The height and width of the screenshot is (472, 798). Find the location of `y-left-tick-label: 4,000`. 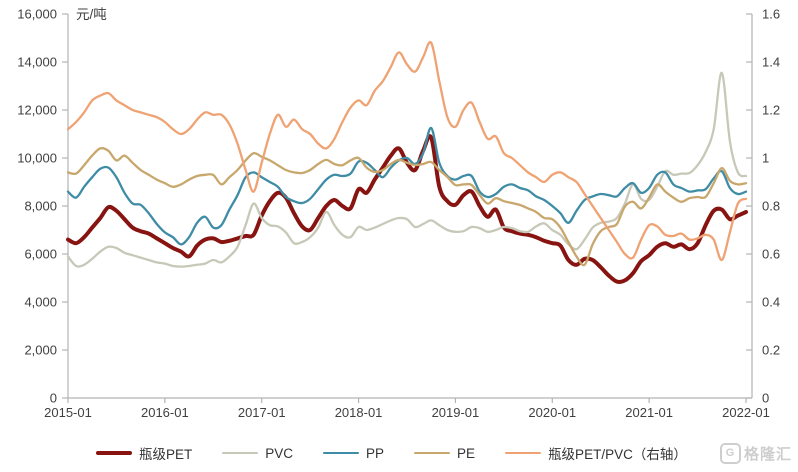

y-left-tick-label: 4,000 is located at coordinates (40, 302).